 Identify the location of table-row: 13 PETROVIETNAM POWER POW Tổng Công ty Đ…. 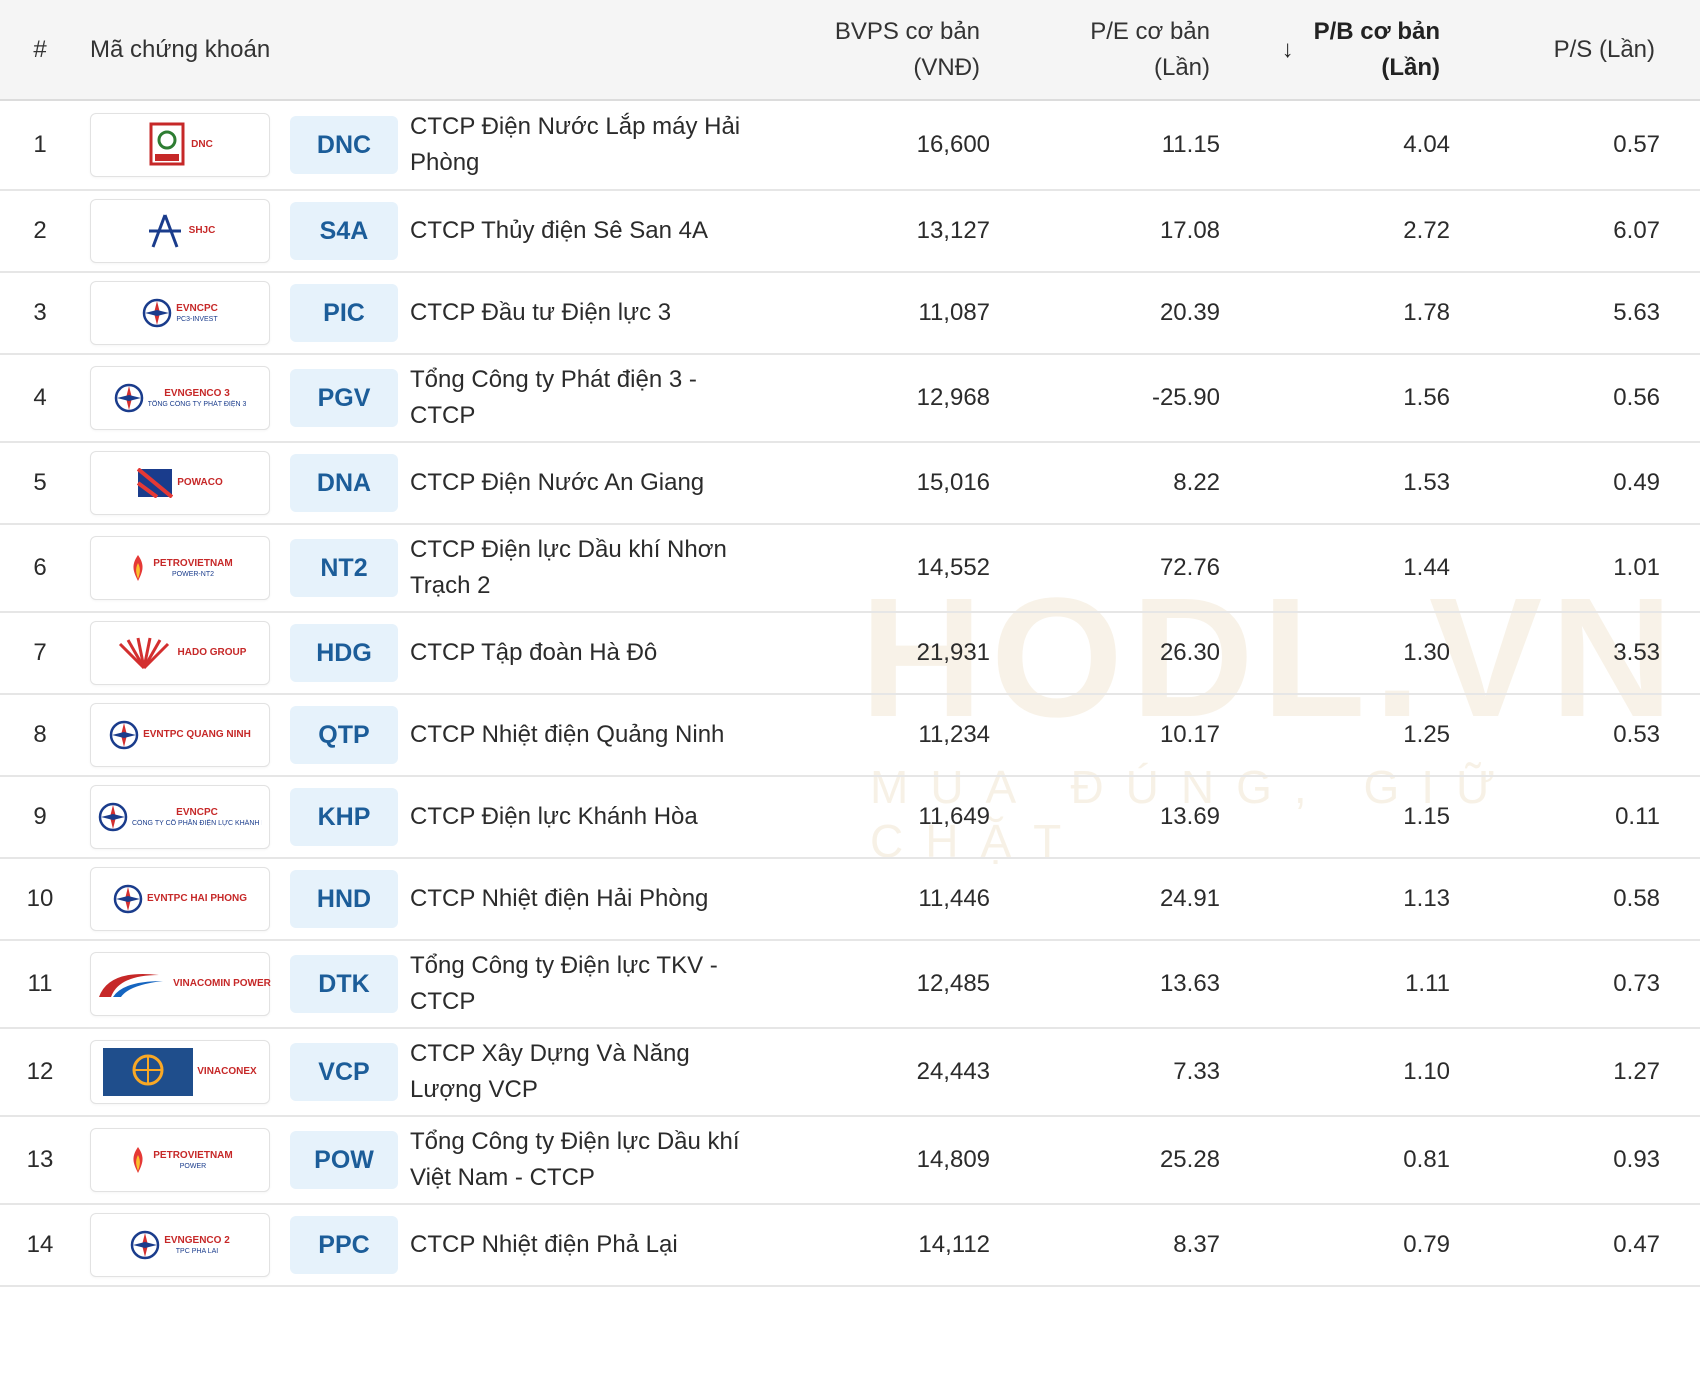
(850, 1160).